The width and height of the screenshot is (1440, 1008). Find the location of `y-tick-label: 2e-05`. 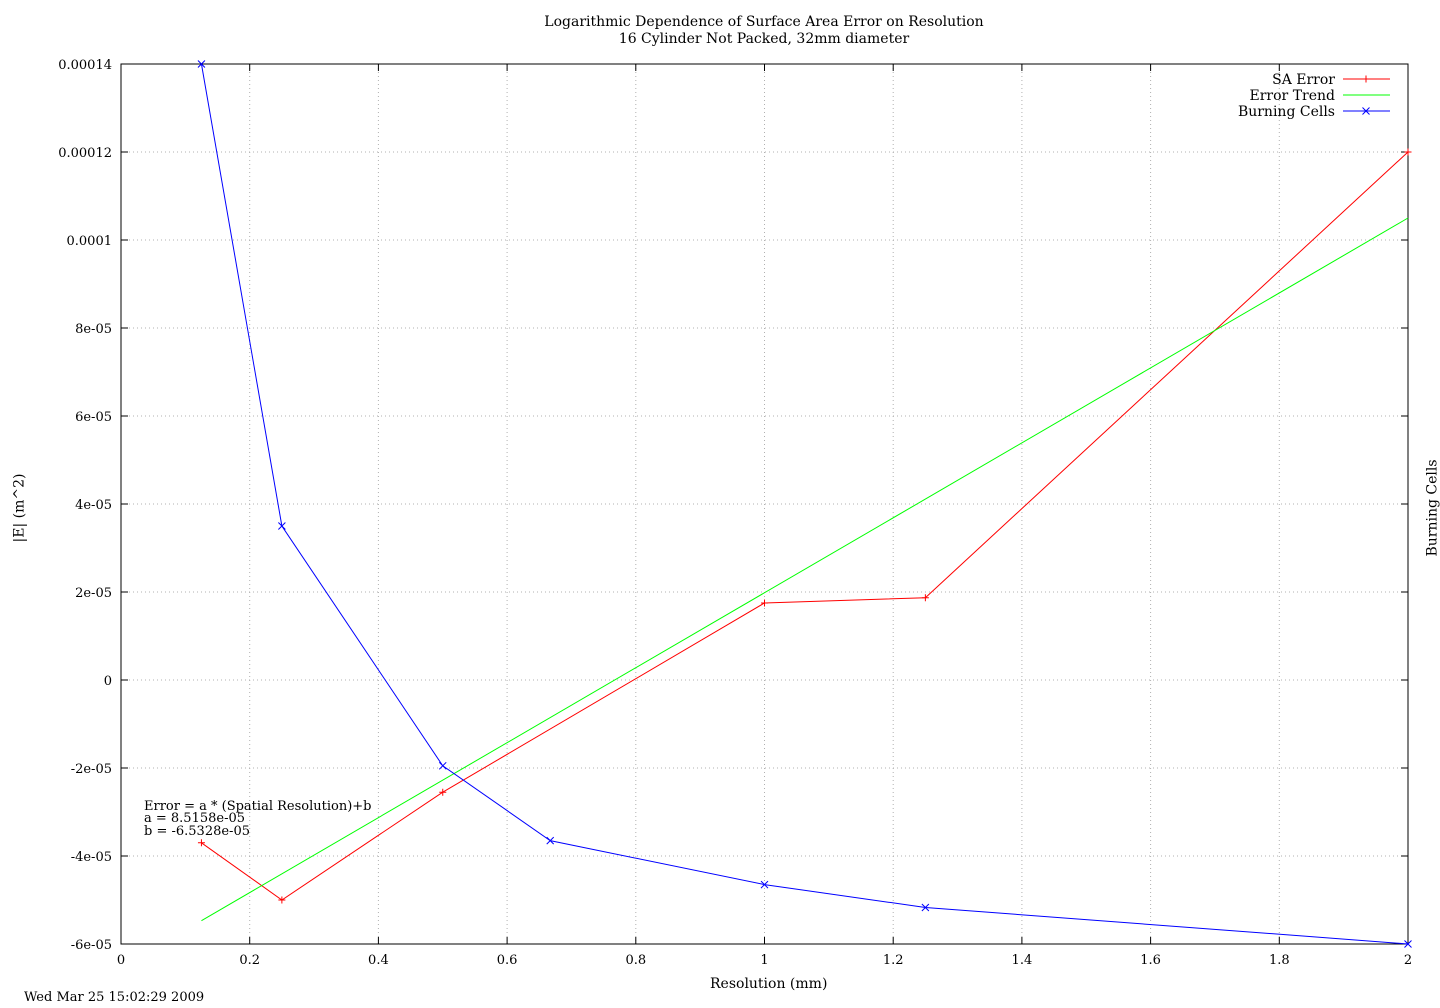

y-tick-label: 2e-05 is located at coordinates (93, 593).